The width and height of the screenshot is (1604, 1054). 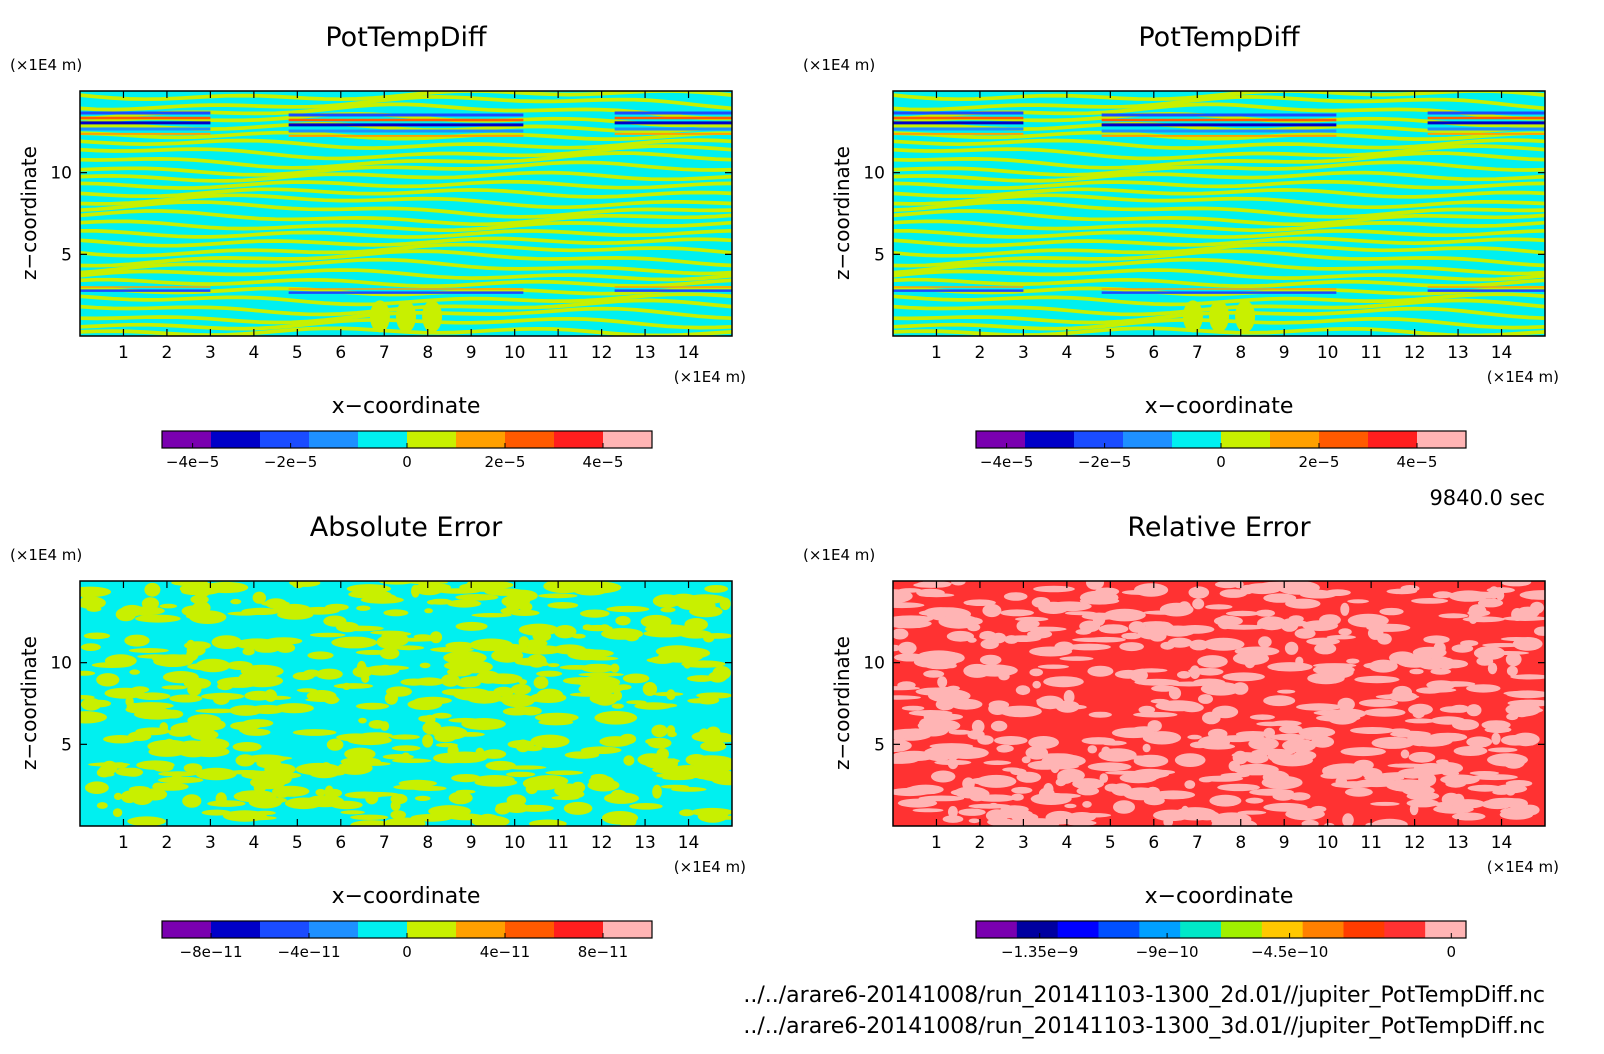 I want to click on x-tick-label: 11, so click(x=558, y=843).